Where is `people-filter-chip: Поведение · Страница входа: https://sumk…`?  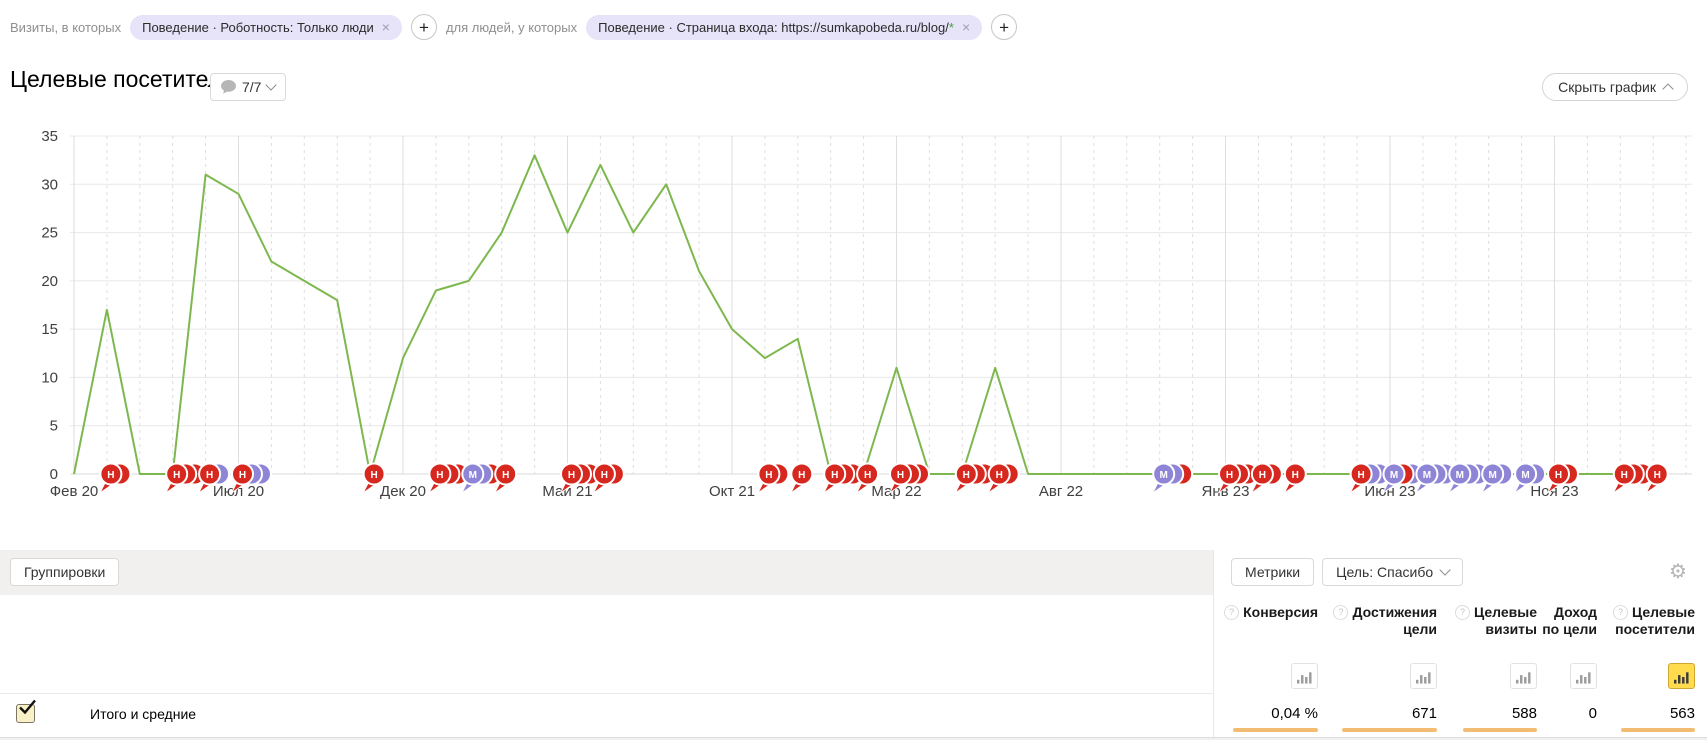 people-filter-chip: Поведение · Страница входа: https://sumk… is located at coordinates (784, 27).